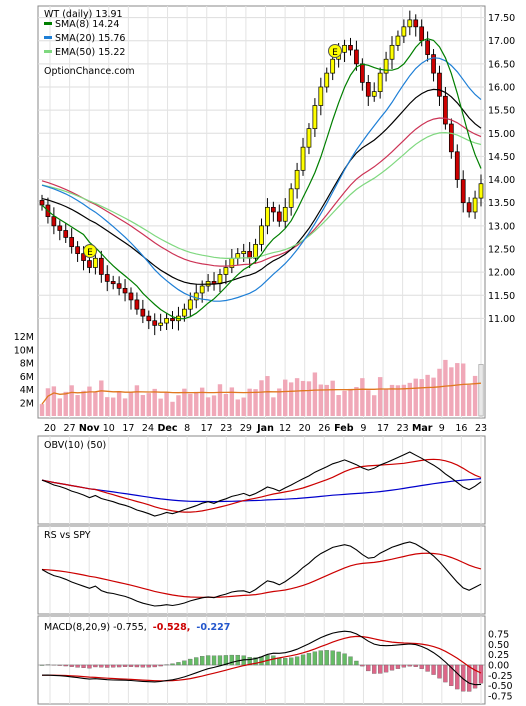  Describe the element at coordinates (461, 428) in the screenshot. I see `time-tick-label: 16` at that location.